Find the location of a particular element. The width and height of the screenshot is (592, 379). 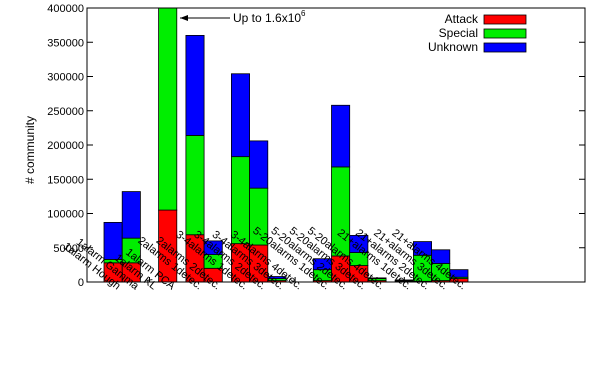

annotation-arrowhead is located at coordinates (184, 18).